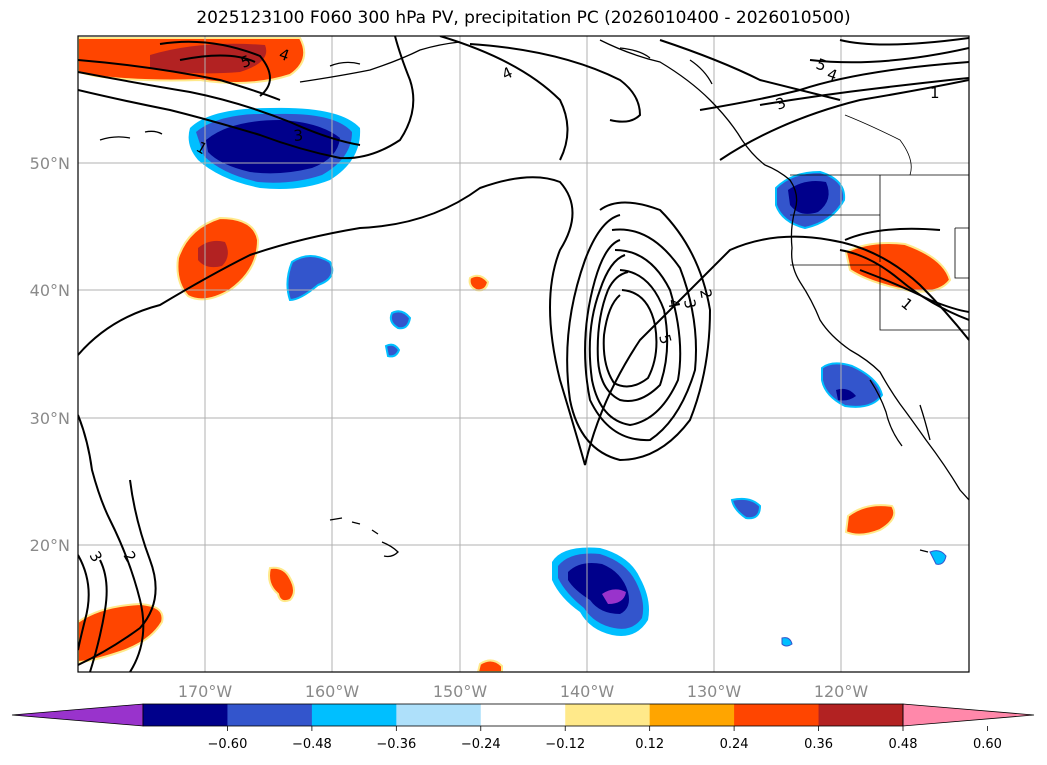  Describe the element at coordinates (841, 691) in the screenshot. I see `lon-label: 120°W` at that location.